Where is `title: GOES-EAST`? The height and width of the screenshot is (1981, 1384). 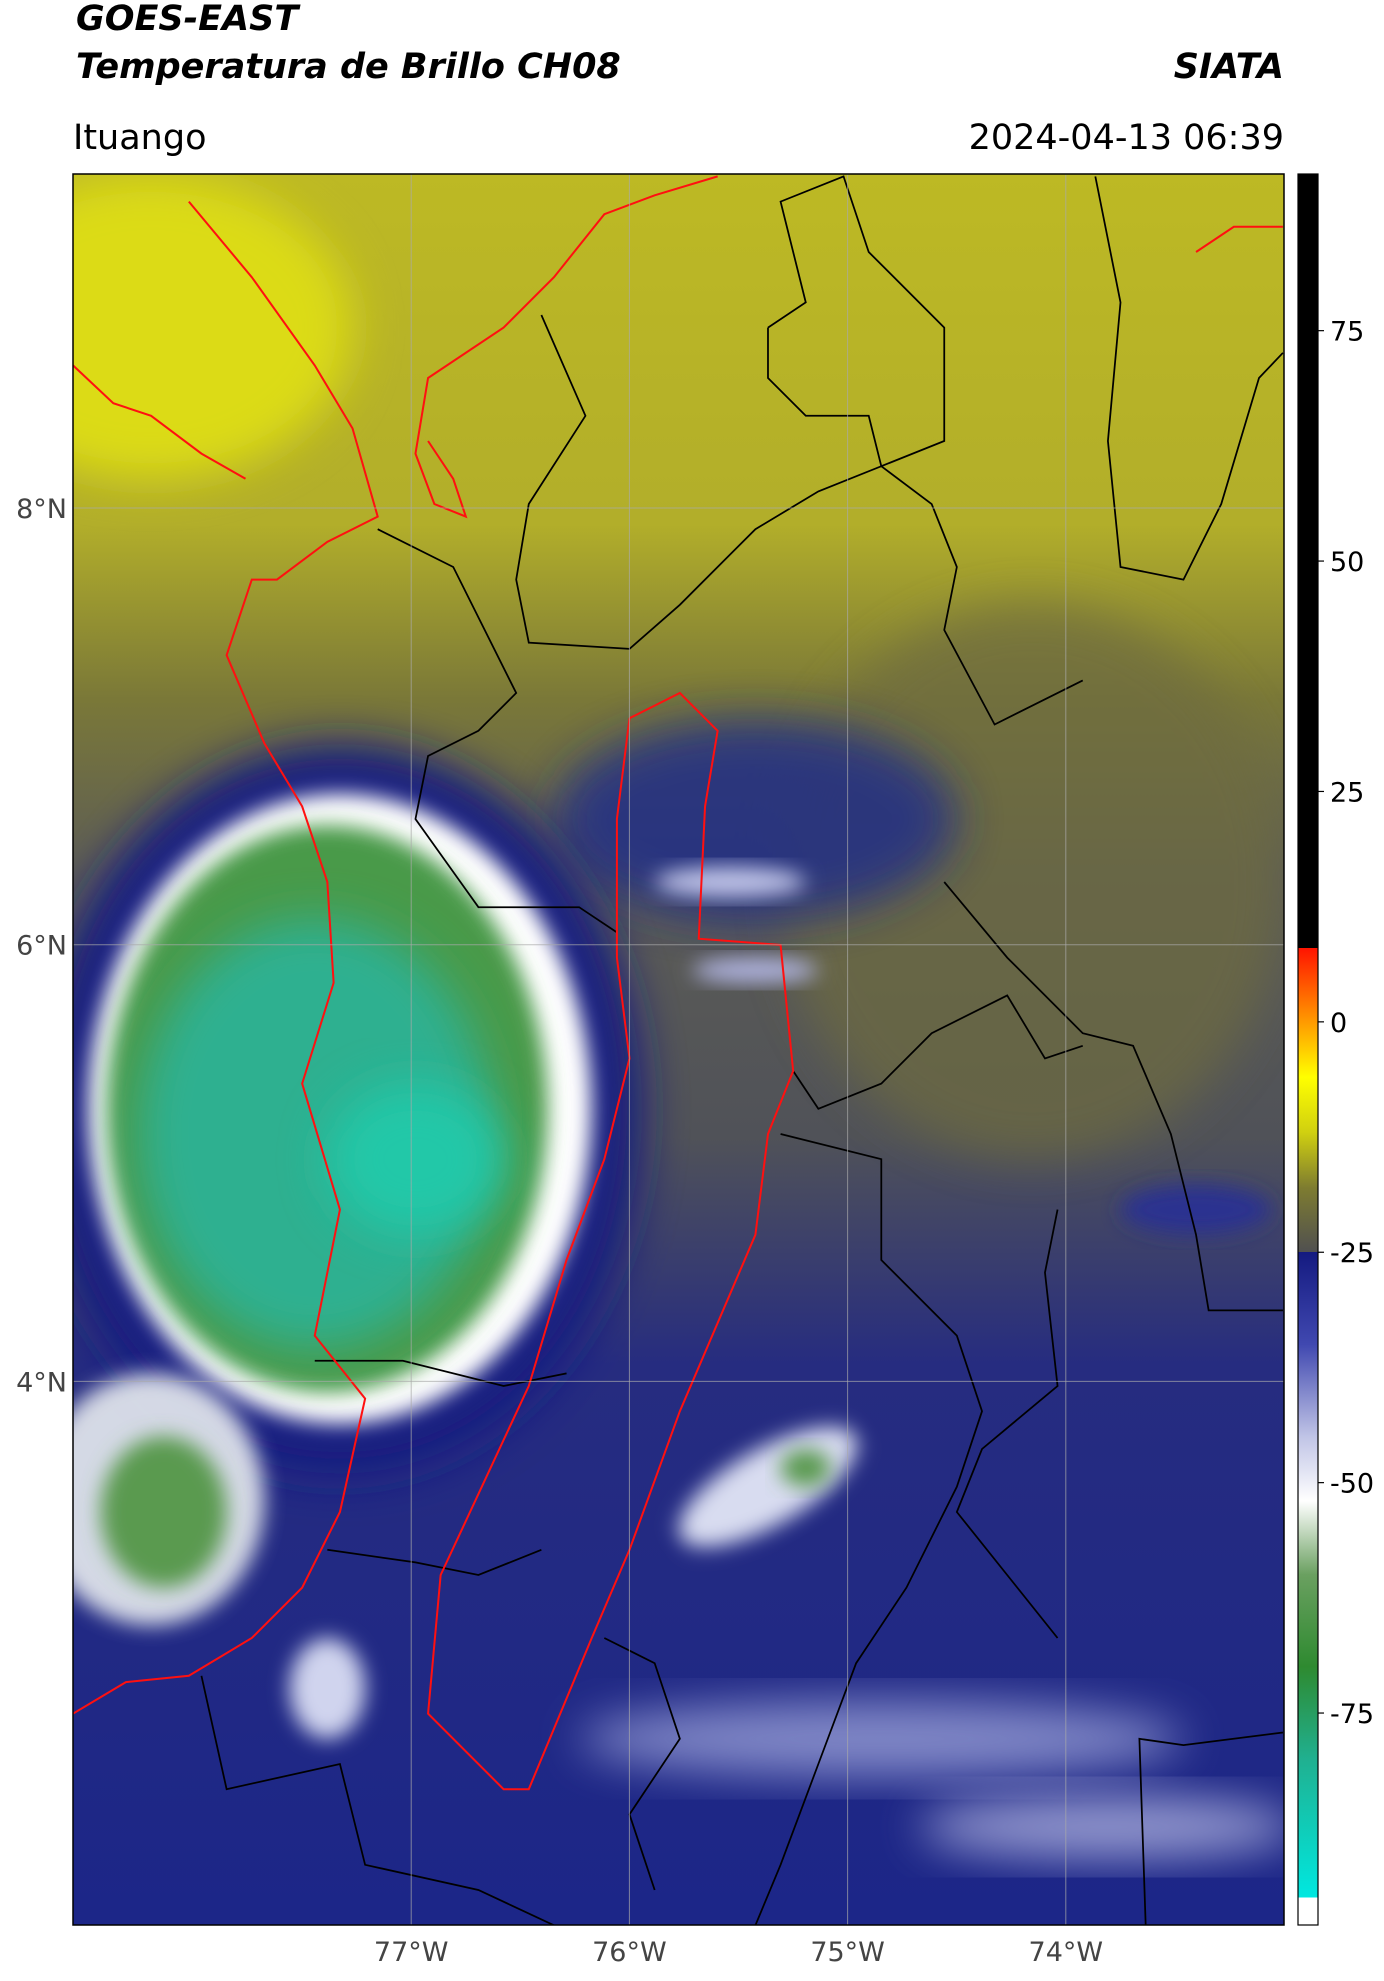 title: GOES-EAST is located at coordinates (188, 19).